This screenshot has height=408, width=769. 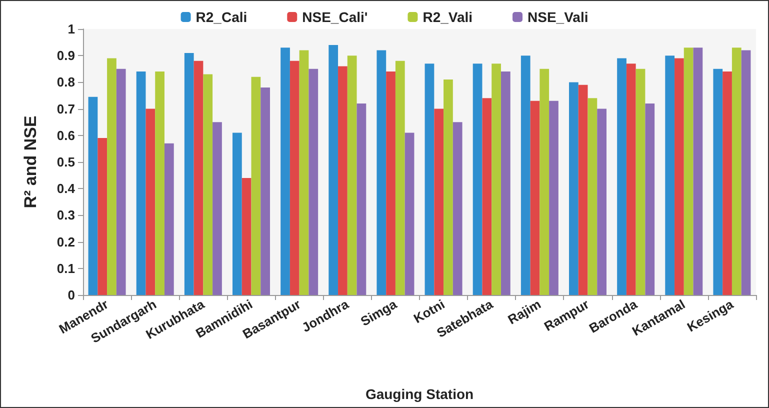 What do you see at coordinates (447, 17) in the screenshot?
I see `legend-label: R2_Vali` at bounding box center [447, 17].